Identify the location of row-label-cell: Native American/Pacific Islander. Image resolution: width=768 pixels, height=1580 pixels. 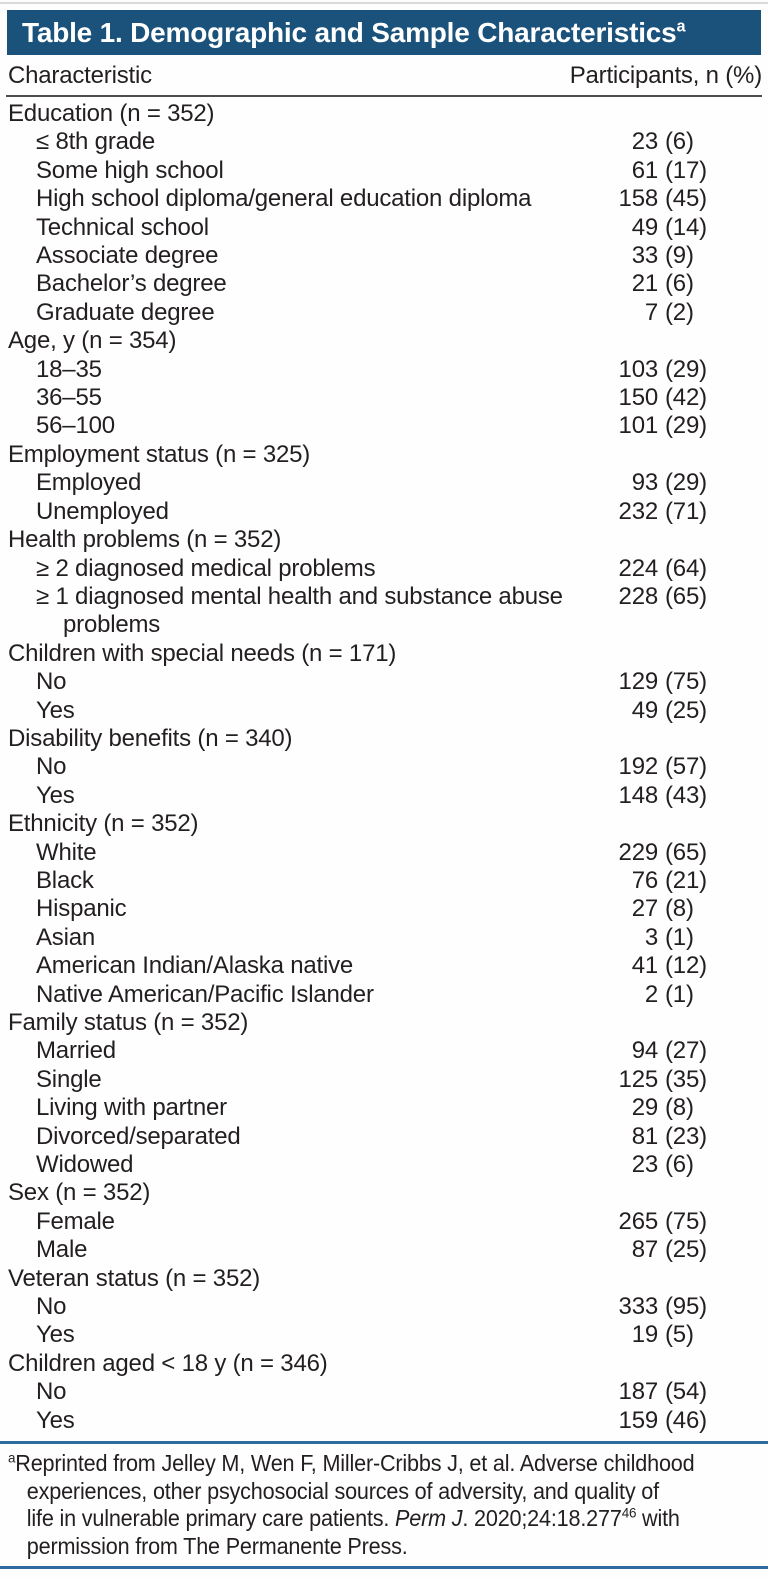
(307, 995).